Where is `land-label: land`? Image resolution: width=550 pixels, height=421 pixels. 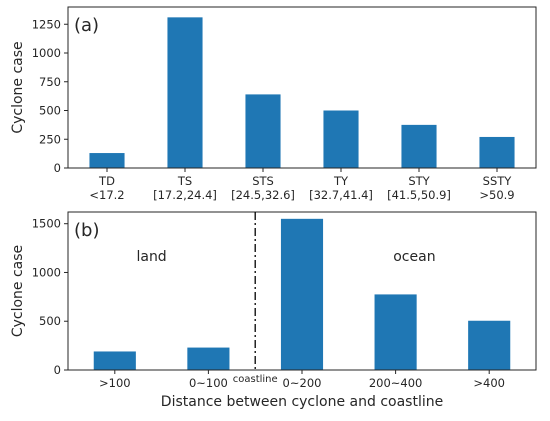 land-label: land is located at coordinates (151, 257).